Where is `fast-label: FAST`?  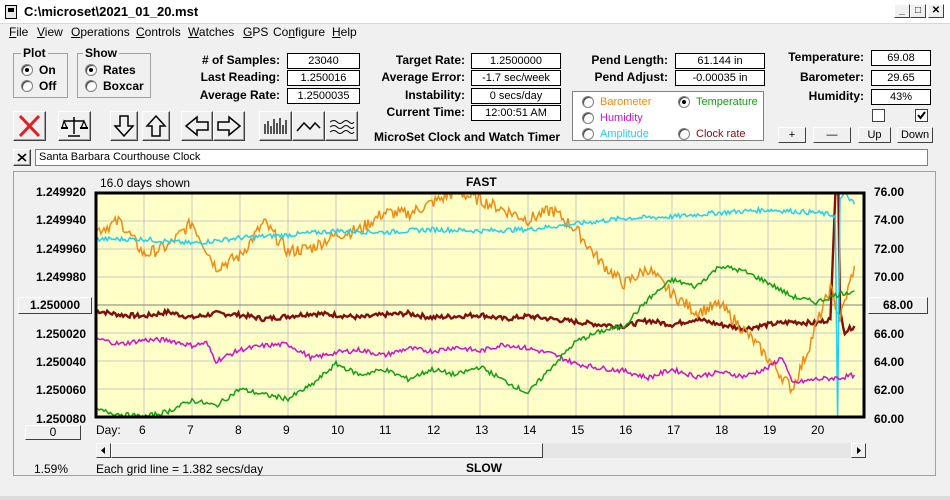 fast-label: FAST is located at coordinates (481, 182).